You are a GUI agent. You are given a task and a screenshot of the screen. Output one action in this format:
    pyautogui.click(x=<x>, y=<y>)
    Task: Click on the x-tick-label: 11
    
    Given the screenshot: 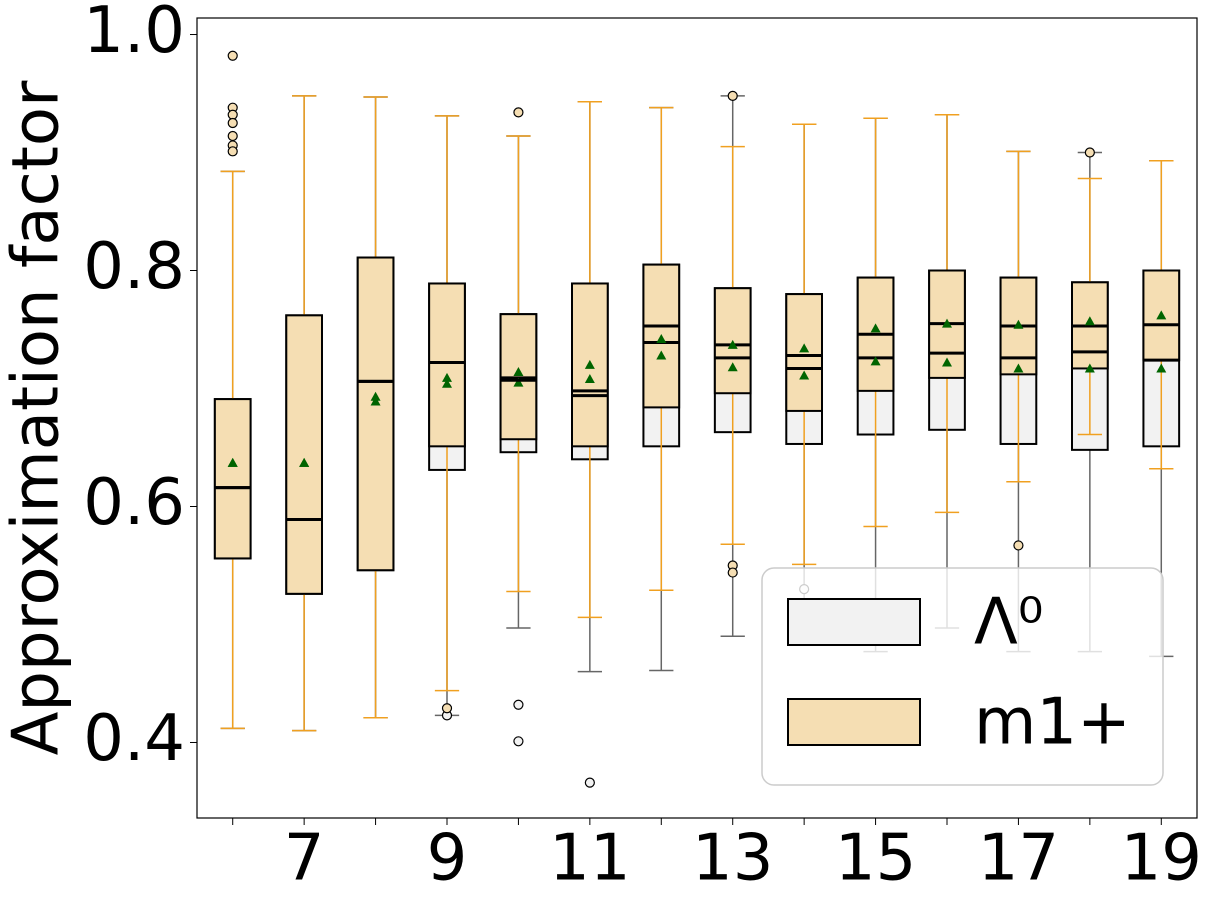 What is the action you would take?
    pyautogui.click(x=589, y=859)
    